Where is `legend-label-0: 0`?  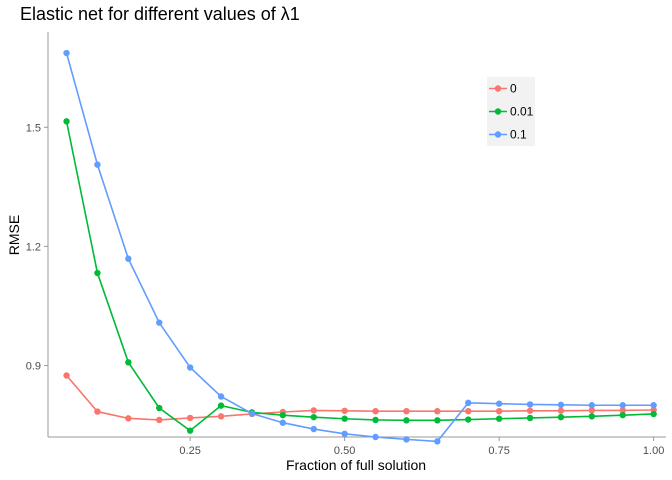 legend-label-0: 0 is located at coordinates (513, 89).